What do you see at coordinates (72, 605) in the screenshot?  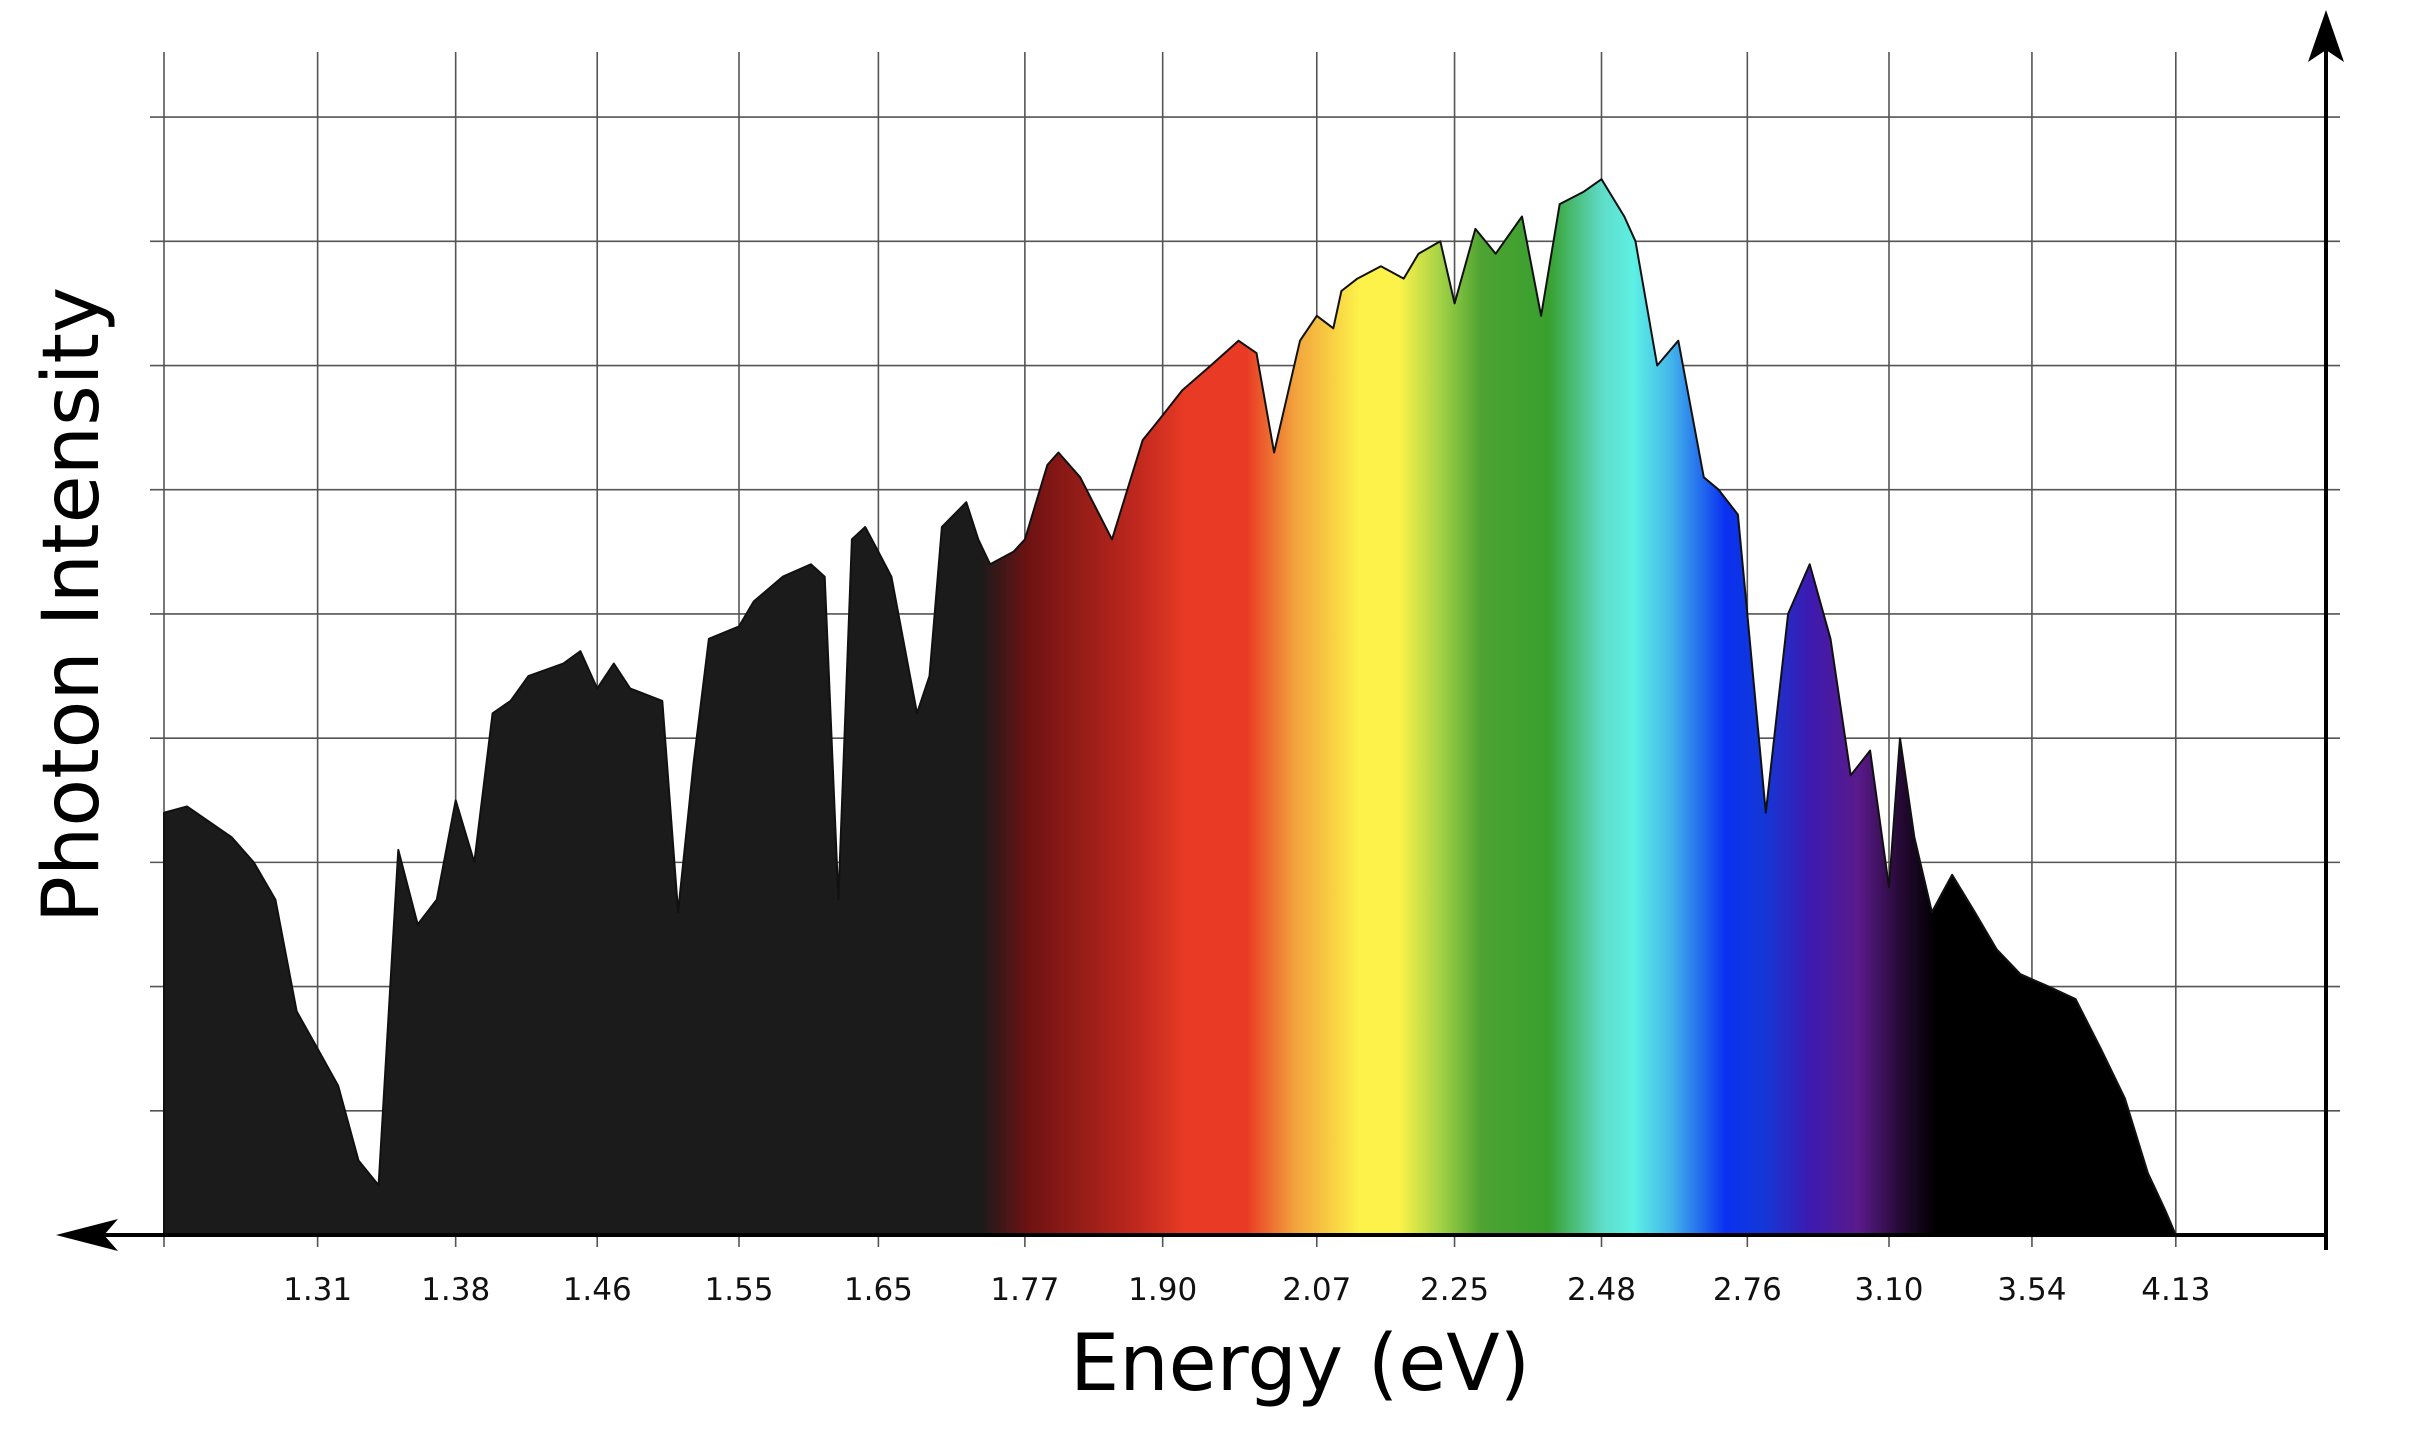 I see `y-axis-title: Photon Intensity` at bounding box center [72, 605].